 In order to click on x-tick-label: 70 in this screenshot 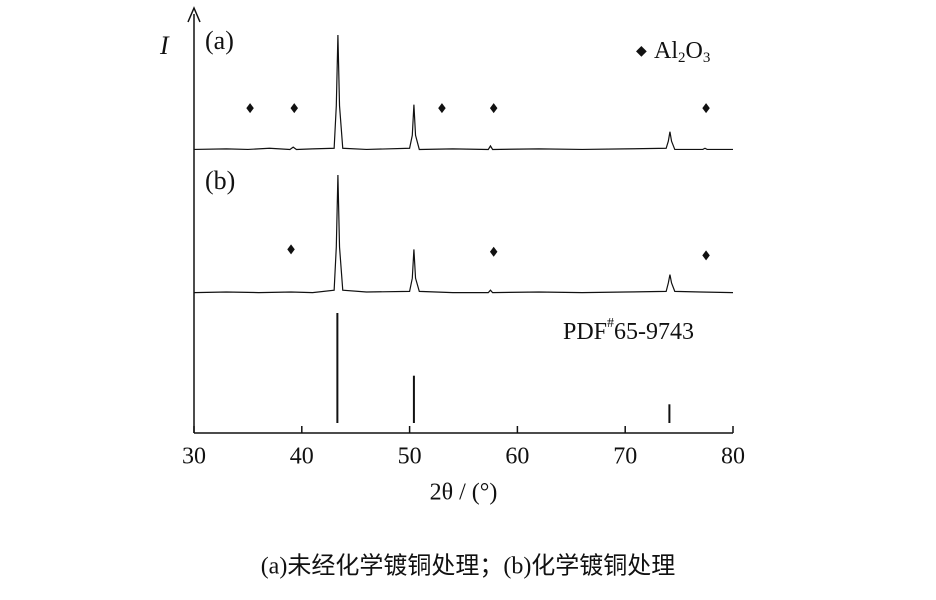, I will do `click(625, 457)`.